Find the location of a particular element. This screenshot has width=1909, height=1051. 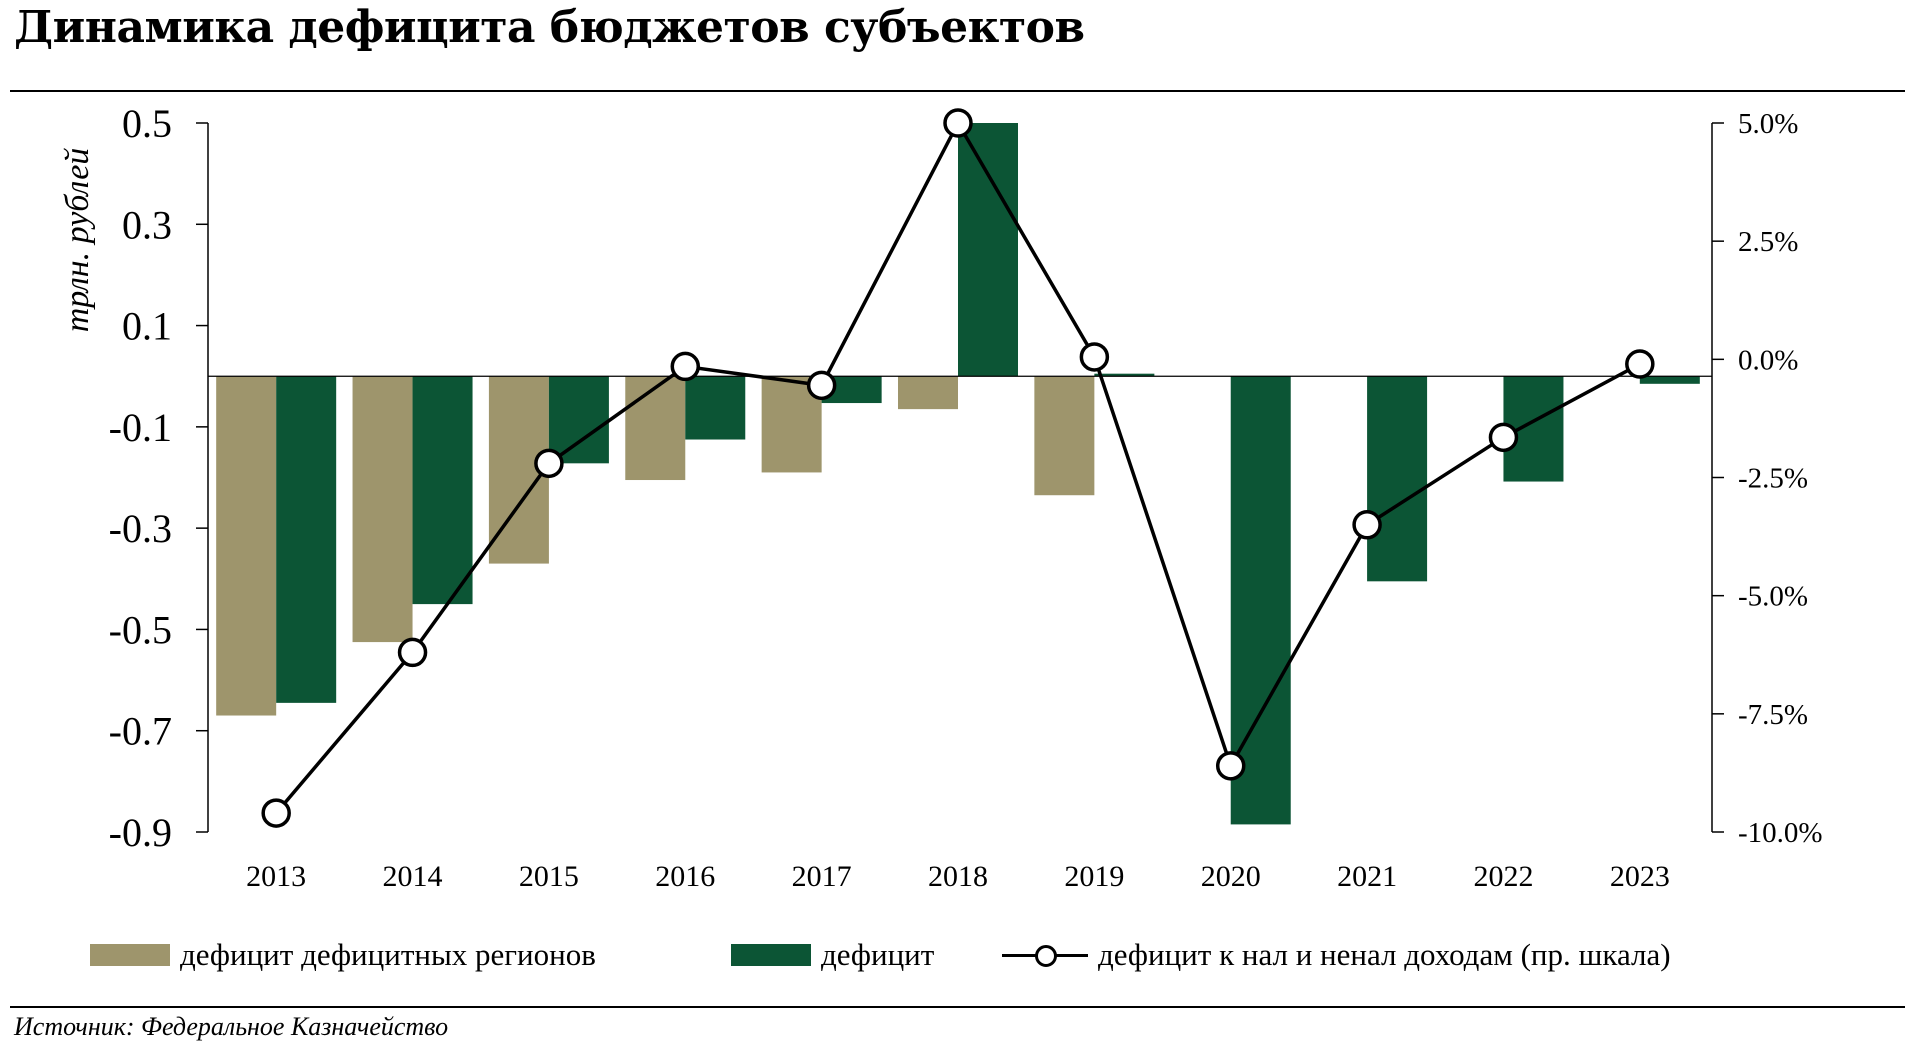

left-tick-label: 0.1 is located at coordinates (147, 326).